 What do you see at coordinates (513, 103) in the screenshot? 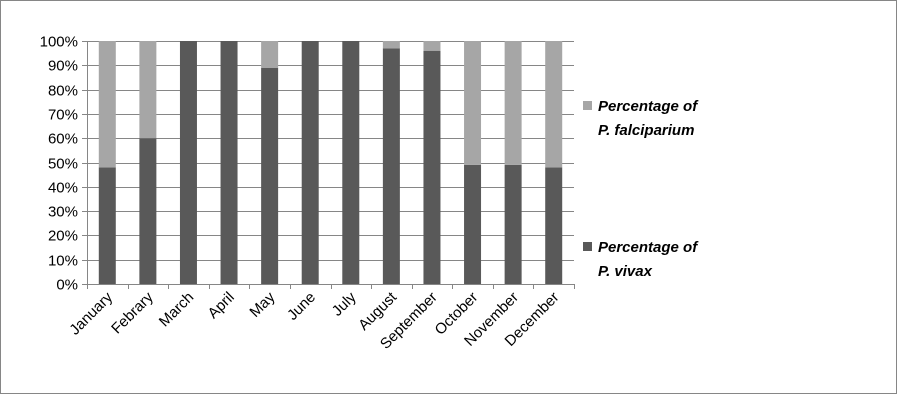
I see `bar-falciparium-november` at bounding box center [513, 103].